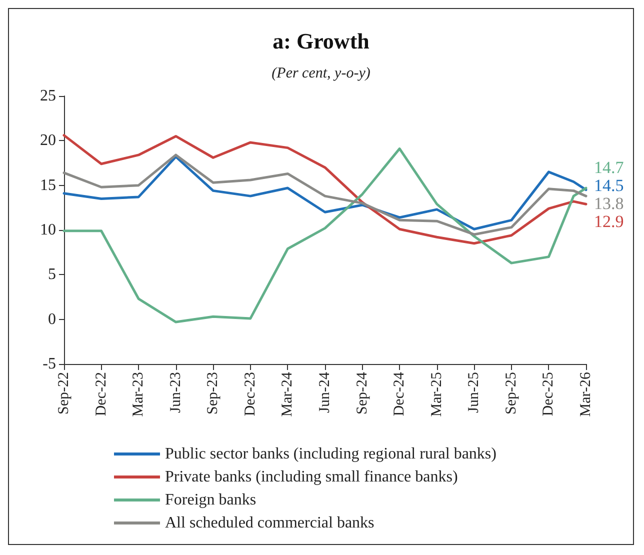 The width and height of the screenshot is (644, 555). I want to click on data-label: 13.8, so click(609, 203).